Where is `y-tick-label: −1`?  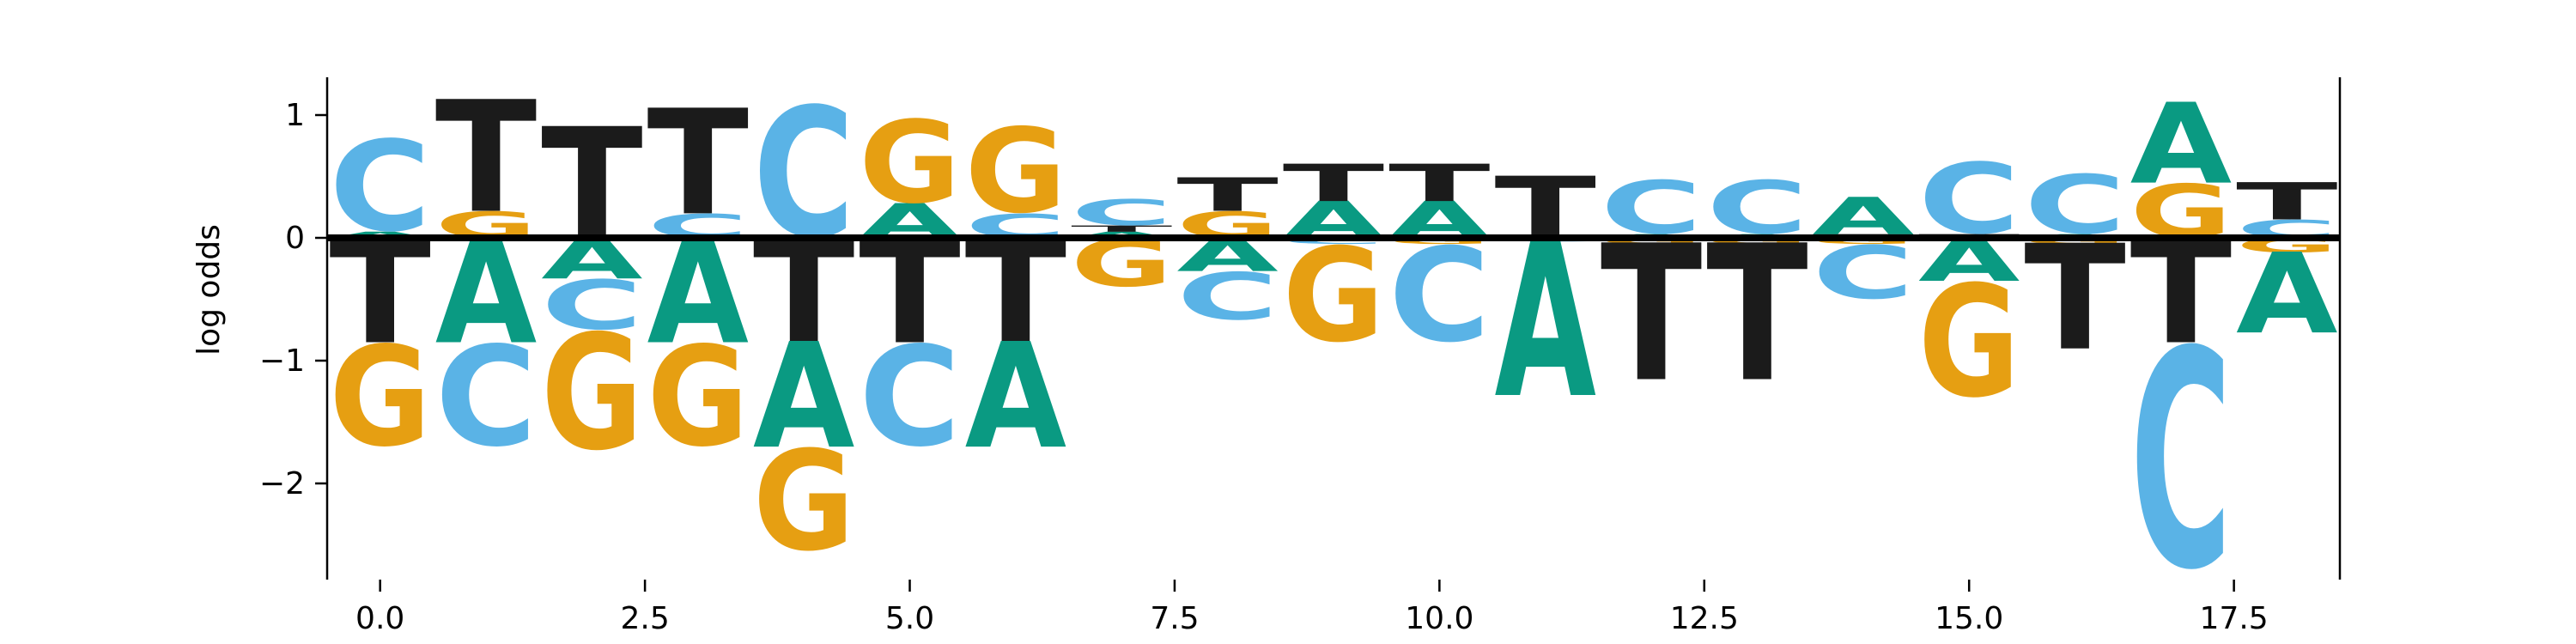
y-tick-label: −1 is located at coordinates (282, 361).